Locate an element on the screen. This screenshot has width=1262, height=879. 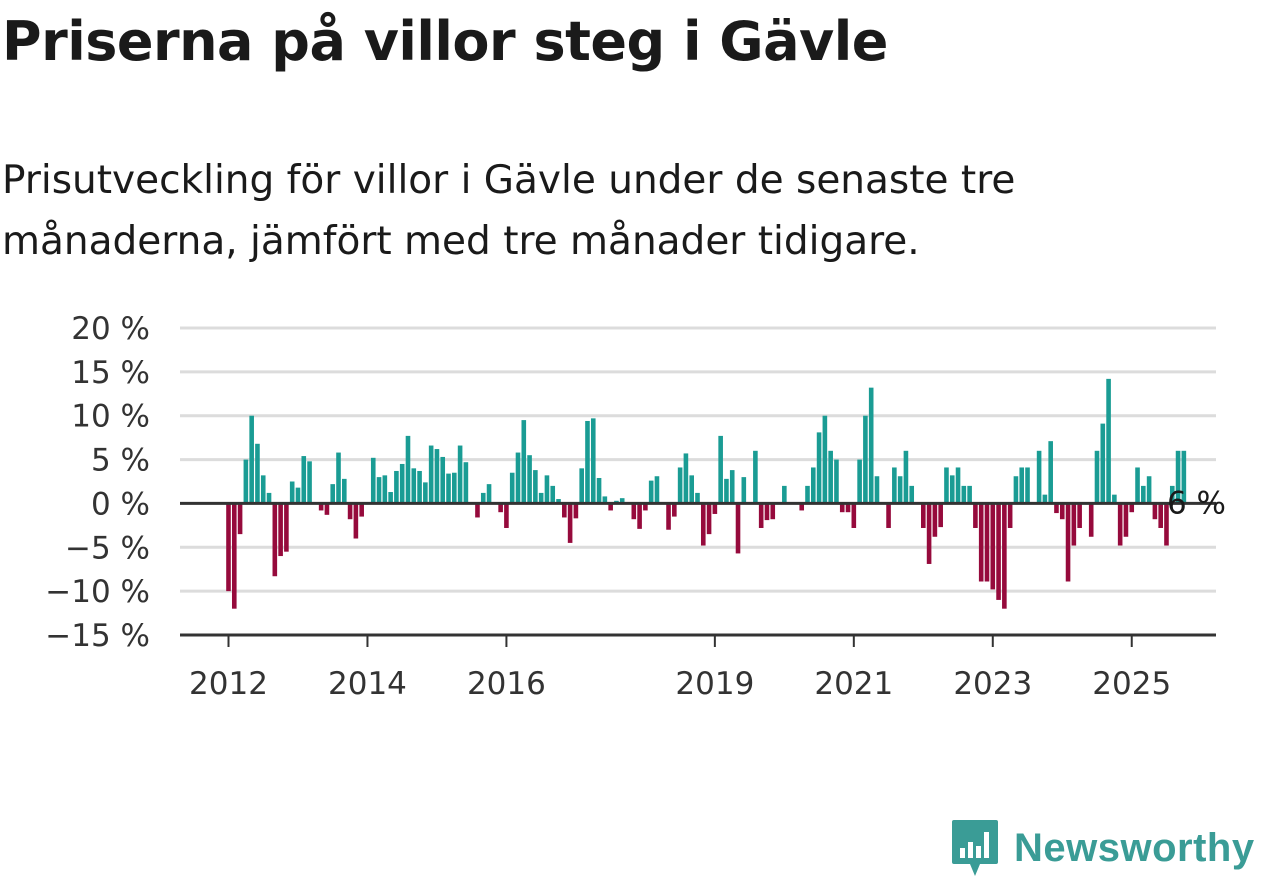
chart-title: Priserna på villor steg i Gävle is located at coordinates (445, 41).